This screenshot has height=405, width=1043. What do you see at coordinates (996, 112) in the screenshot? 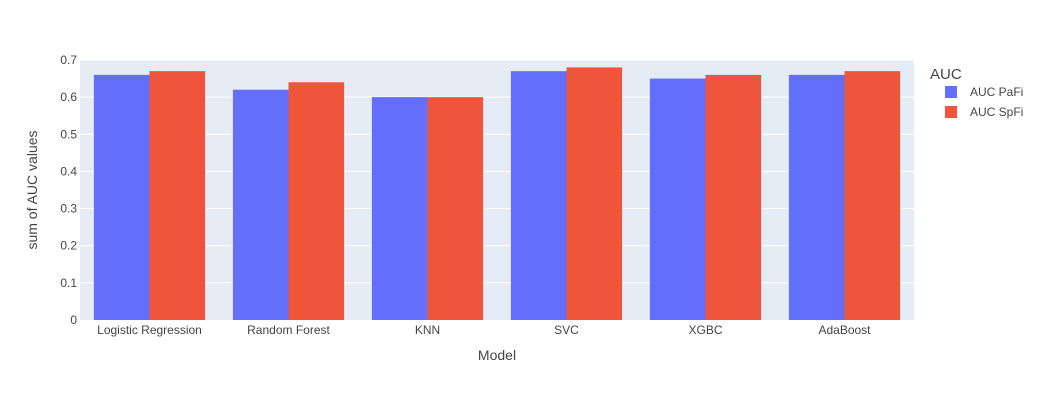
I see `legend-label: AUC SpFi` at bounding box center [996, 112].